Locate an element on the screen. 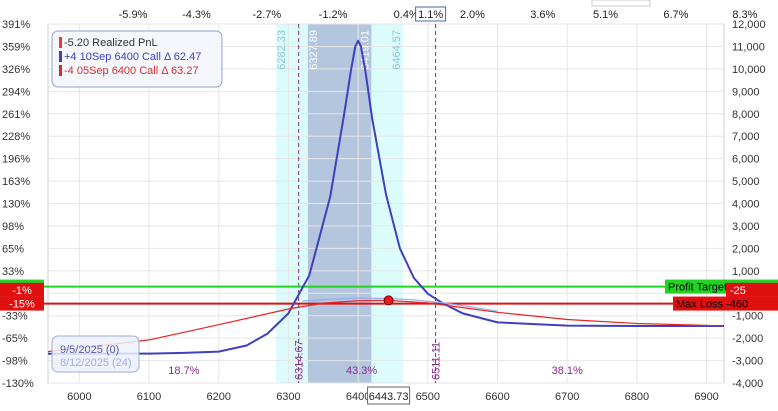 The width and height of the screenshot is (778, 411). scroll-control is located at coordinates (621, 3).